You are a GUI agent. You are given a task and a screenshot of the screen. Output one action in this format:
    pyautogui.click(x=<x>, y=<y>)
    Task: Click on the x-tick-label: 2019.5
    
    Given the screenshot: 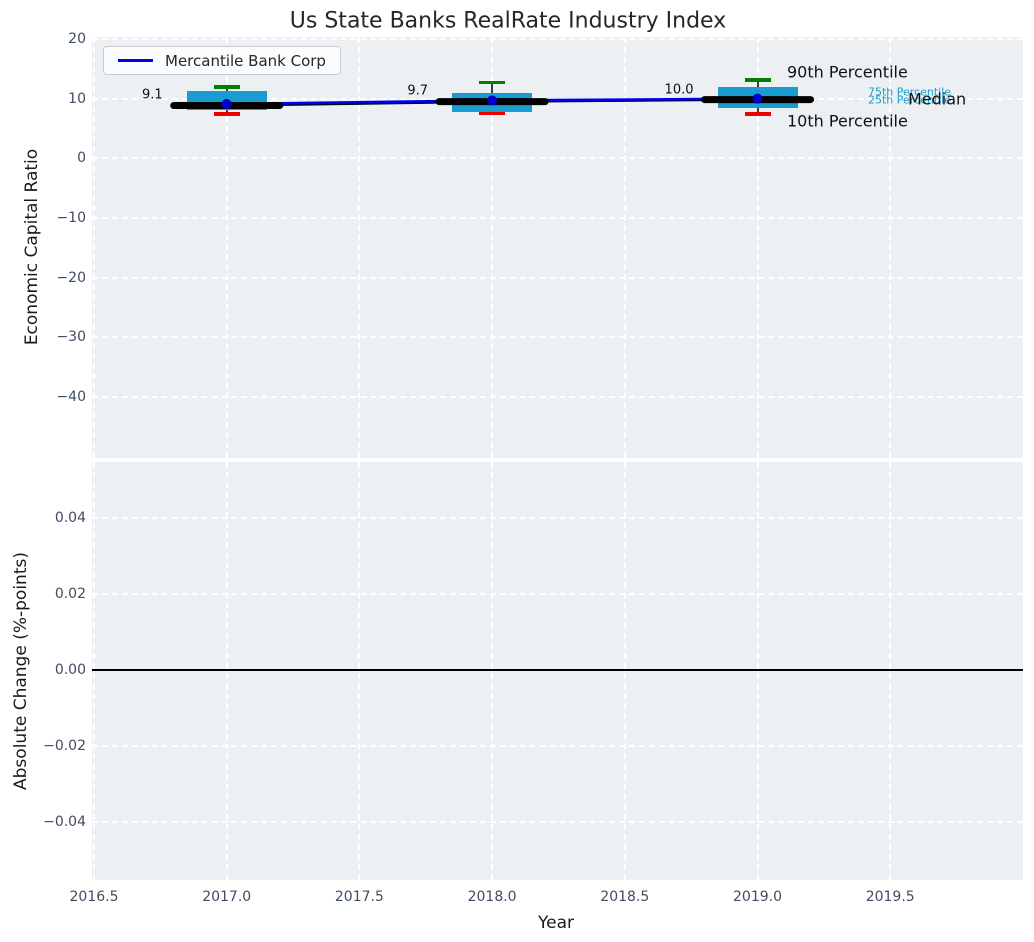 What is the action you would take?
    pyautogui.click(x=890, y=897)
    